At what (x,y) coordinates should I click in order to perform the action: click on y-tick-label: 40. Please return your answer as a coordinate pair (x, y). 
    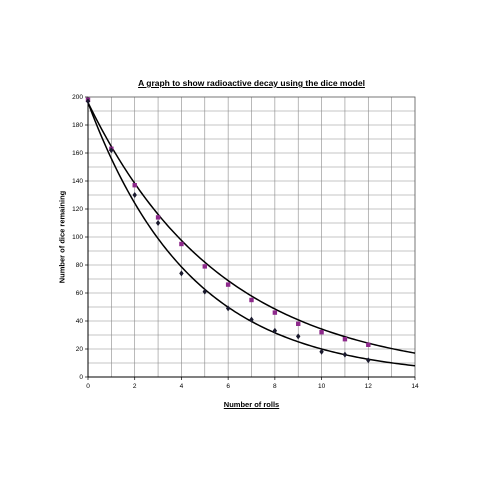
    Looking at the image, I should click on (80, 321).